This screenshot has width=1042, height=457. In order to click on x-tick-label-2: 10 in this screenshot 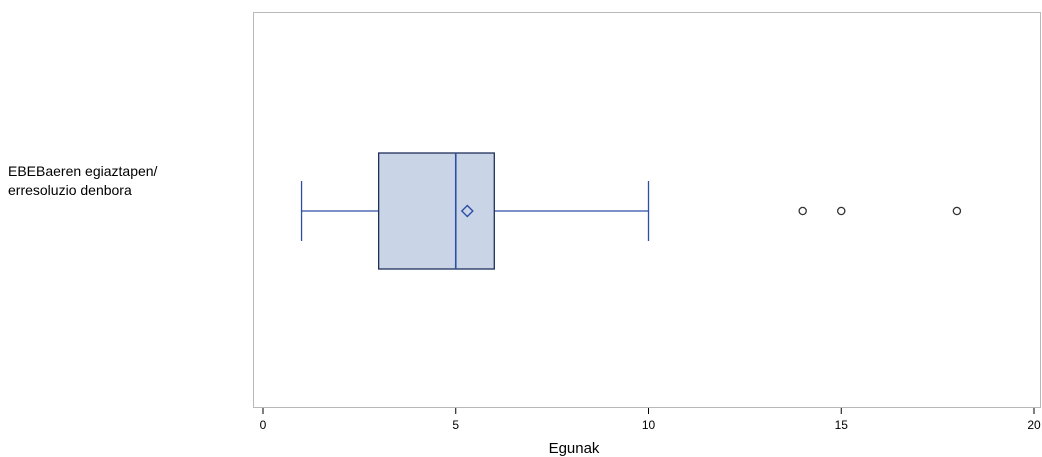, I will do `click(649, 425)`.